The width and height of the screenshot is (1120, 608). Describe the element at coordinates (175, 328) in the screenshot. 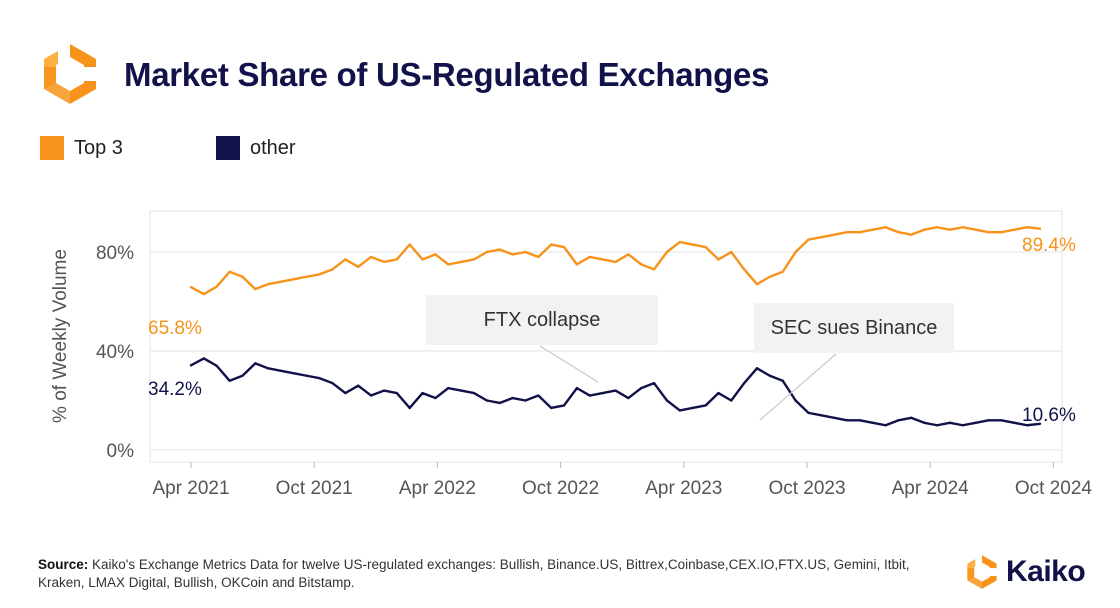

I see `start-label-top3: 65.8%` at that location.